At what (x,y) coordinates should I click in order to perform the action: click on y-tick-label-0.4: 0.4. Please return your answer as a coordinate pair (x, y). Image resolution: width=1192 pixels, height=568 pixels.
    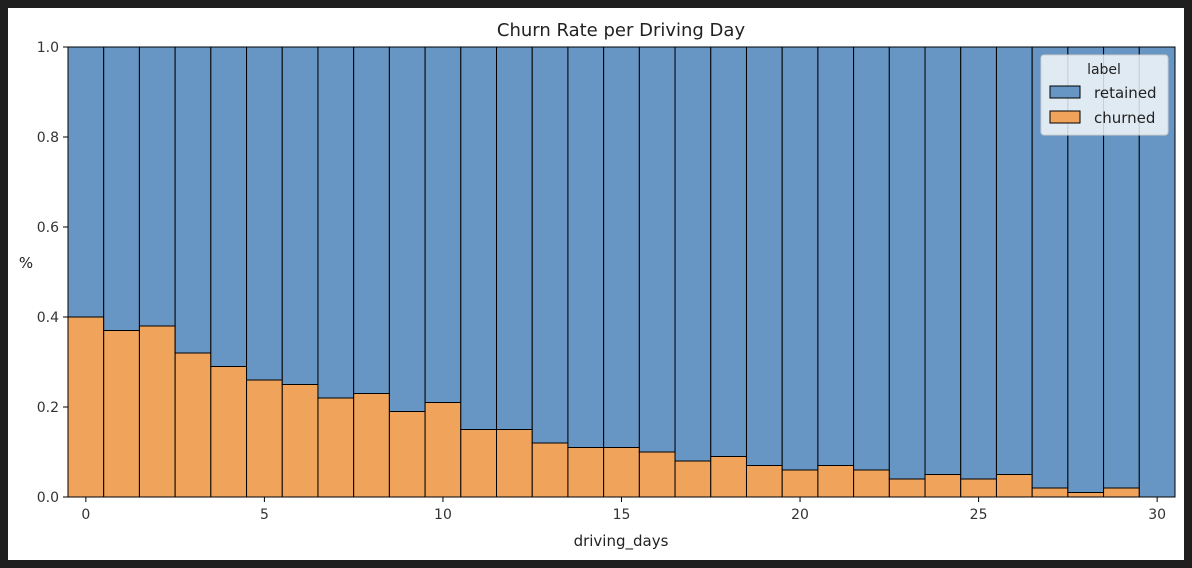
    Looking at the image, I should click on (48, 318).